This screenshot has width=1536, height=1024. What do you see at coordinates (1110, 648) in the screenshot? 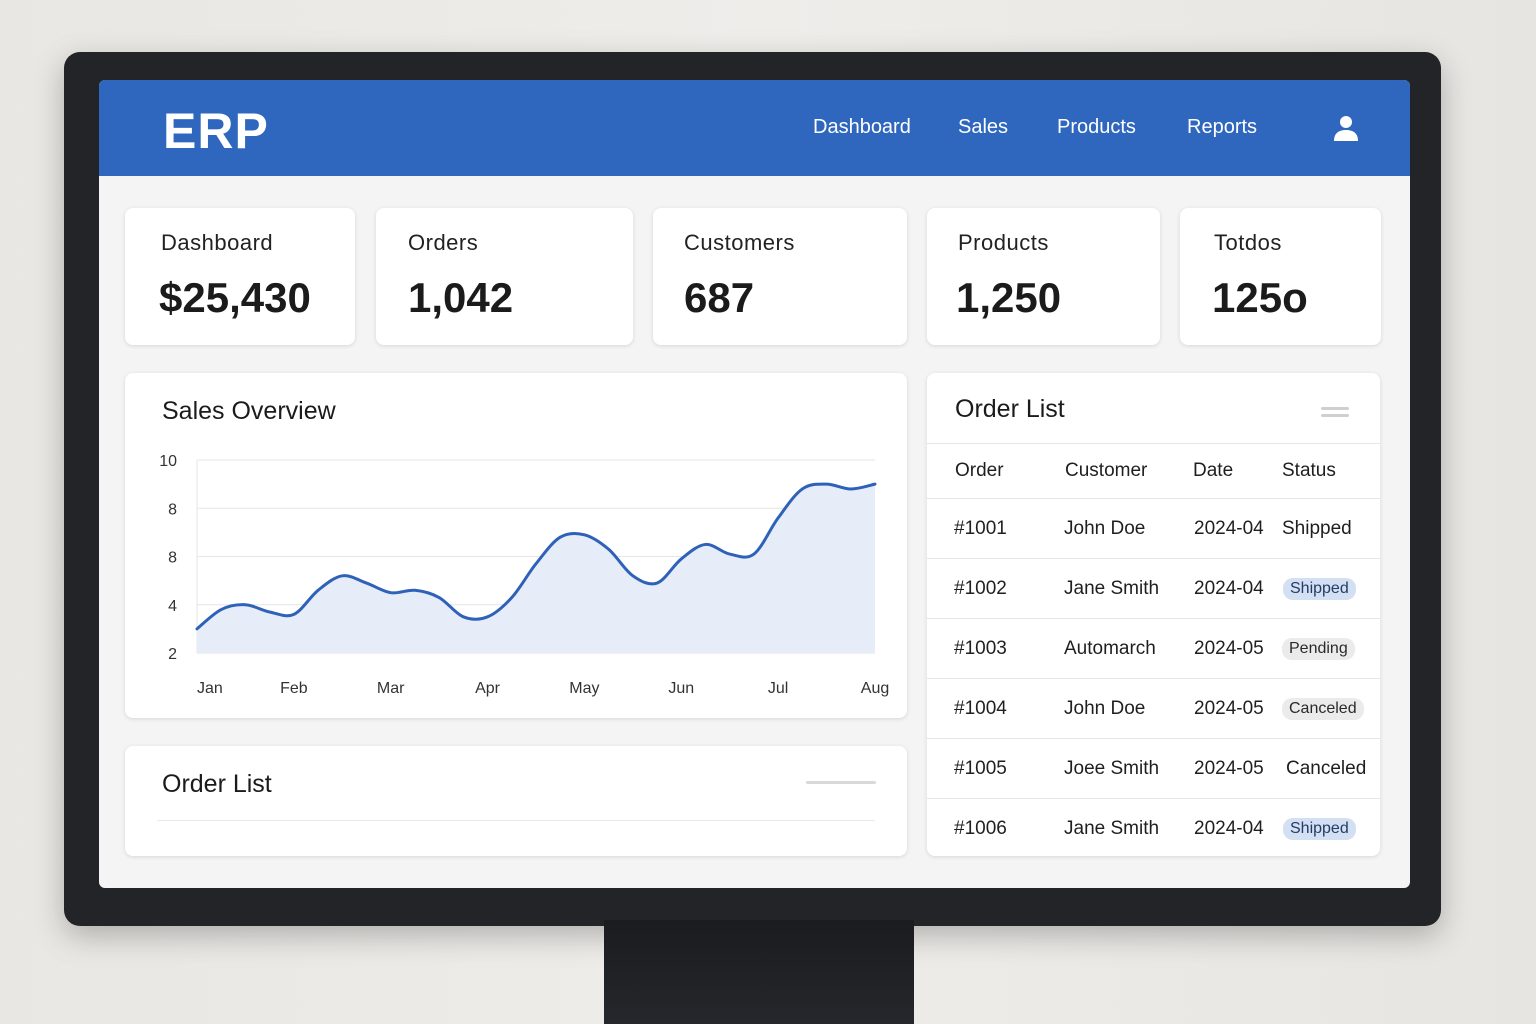
I see `customer-name: Automarch` at bounding box center [1110, 648].